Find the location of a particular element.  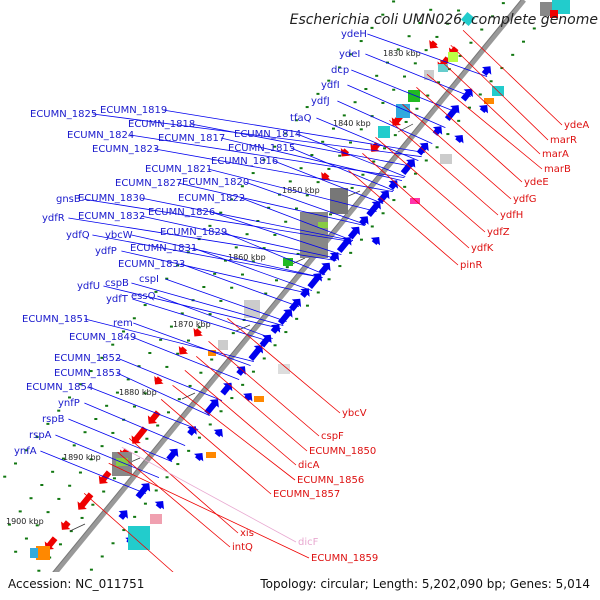

forward-gene-label: ydfJ is located at coordinates (320, 101).